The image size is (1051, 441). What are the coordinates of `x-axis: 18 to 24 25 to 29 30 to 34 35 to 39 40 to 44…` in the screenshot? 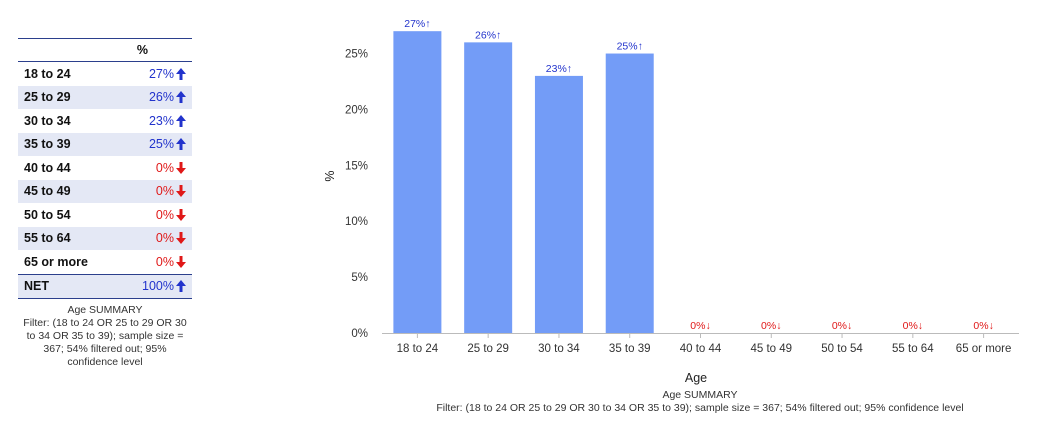 It's located at (700, 344).